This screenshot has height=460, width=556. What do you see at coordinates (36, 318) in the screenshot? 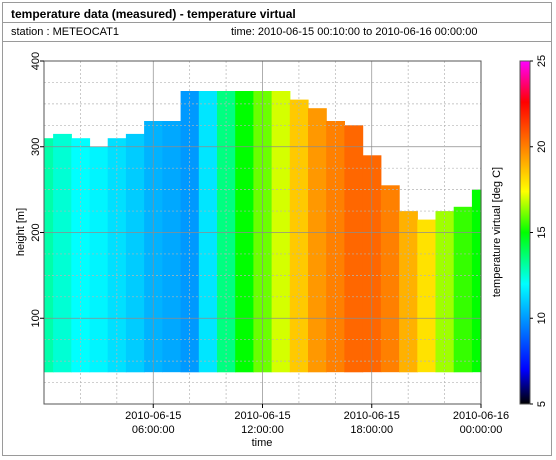
I see `y-tick-label: 100` at bounding box center [36, 318].